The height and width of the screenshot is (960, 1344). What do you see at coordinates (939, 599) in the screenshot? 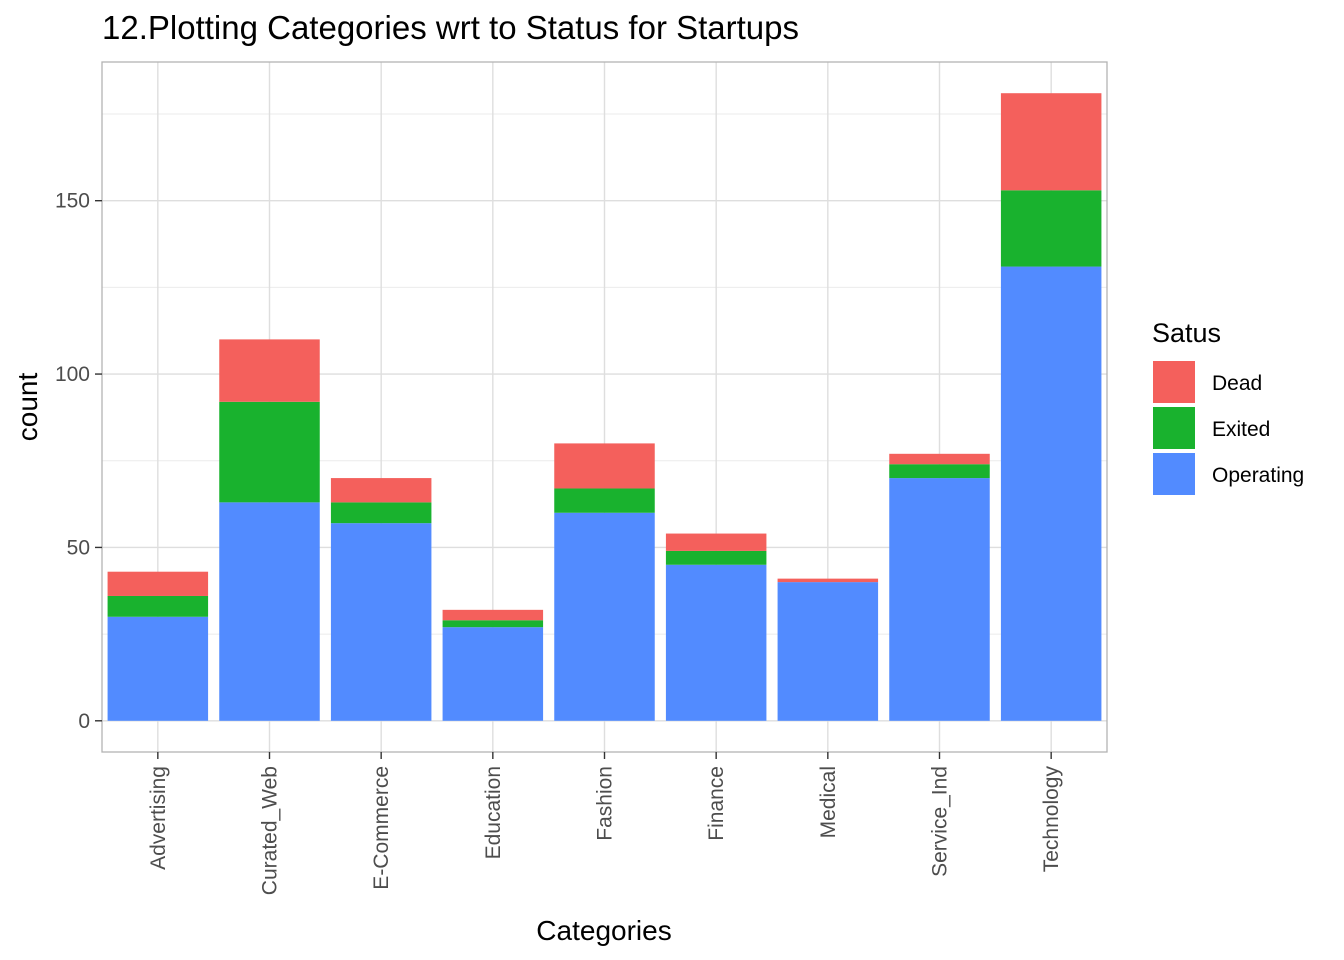
I see `bar-service-ind-operating` at bounding box center [939, 599].